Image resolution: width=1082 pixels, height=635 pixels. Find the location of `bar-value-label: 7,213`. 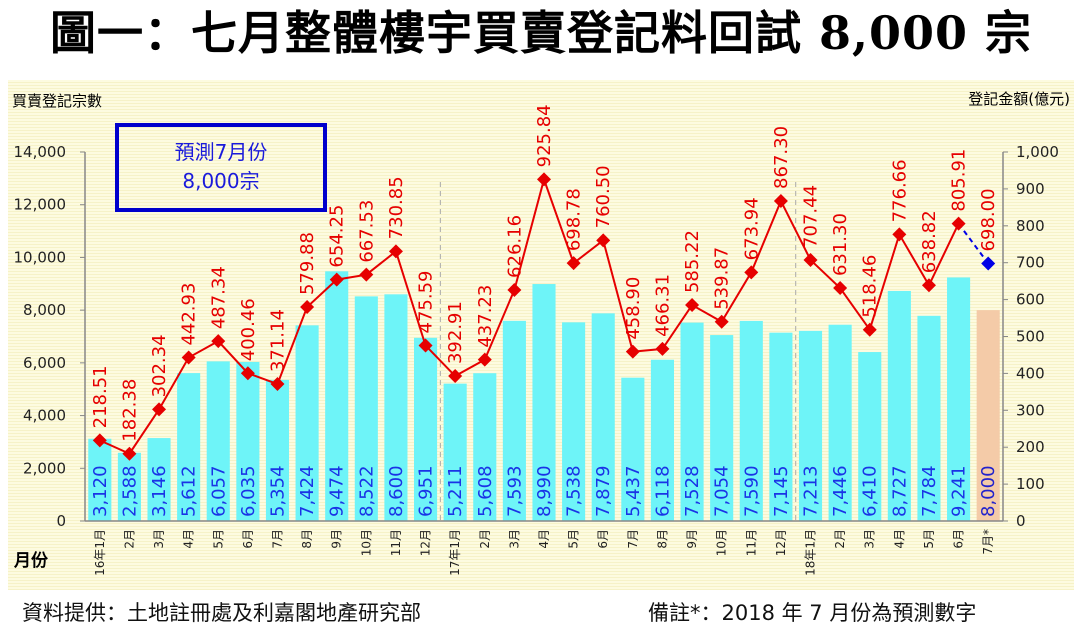

bar-value-label: 7,213 is located at coordinates (811, 491).